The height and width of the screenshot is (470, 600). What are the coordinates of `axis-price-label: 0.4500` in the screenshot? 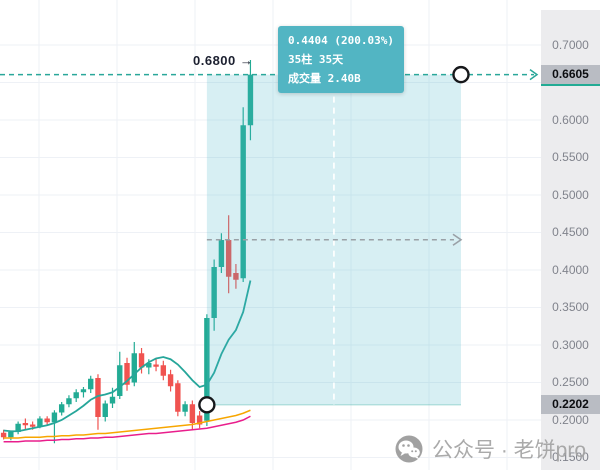 It's located at (570, 232).